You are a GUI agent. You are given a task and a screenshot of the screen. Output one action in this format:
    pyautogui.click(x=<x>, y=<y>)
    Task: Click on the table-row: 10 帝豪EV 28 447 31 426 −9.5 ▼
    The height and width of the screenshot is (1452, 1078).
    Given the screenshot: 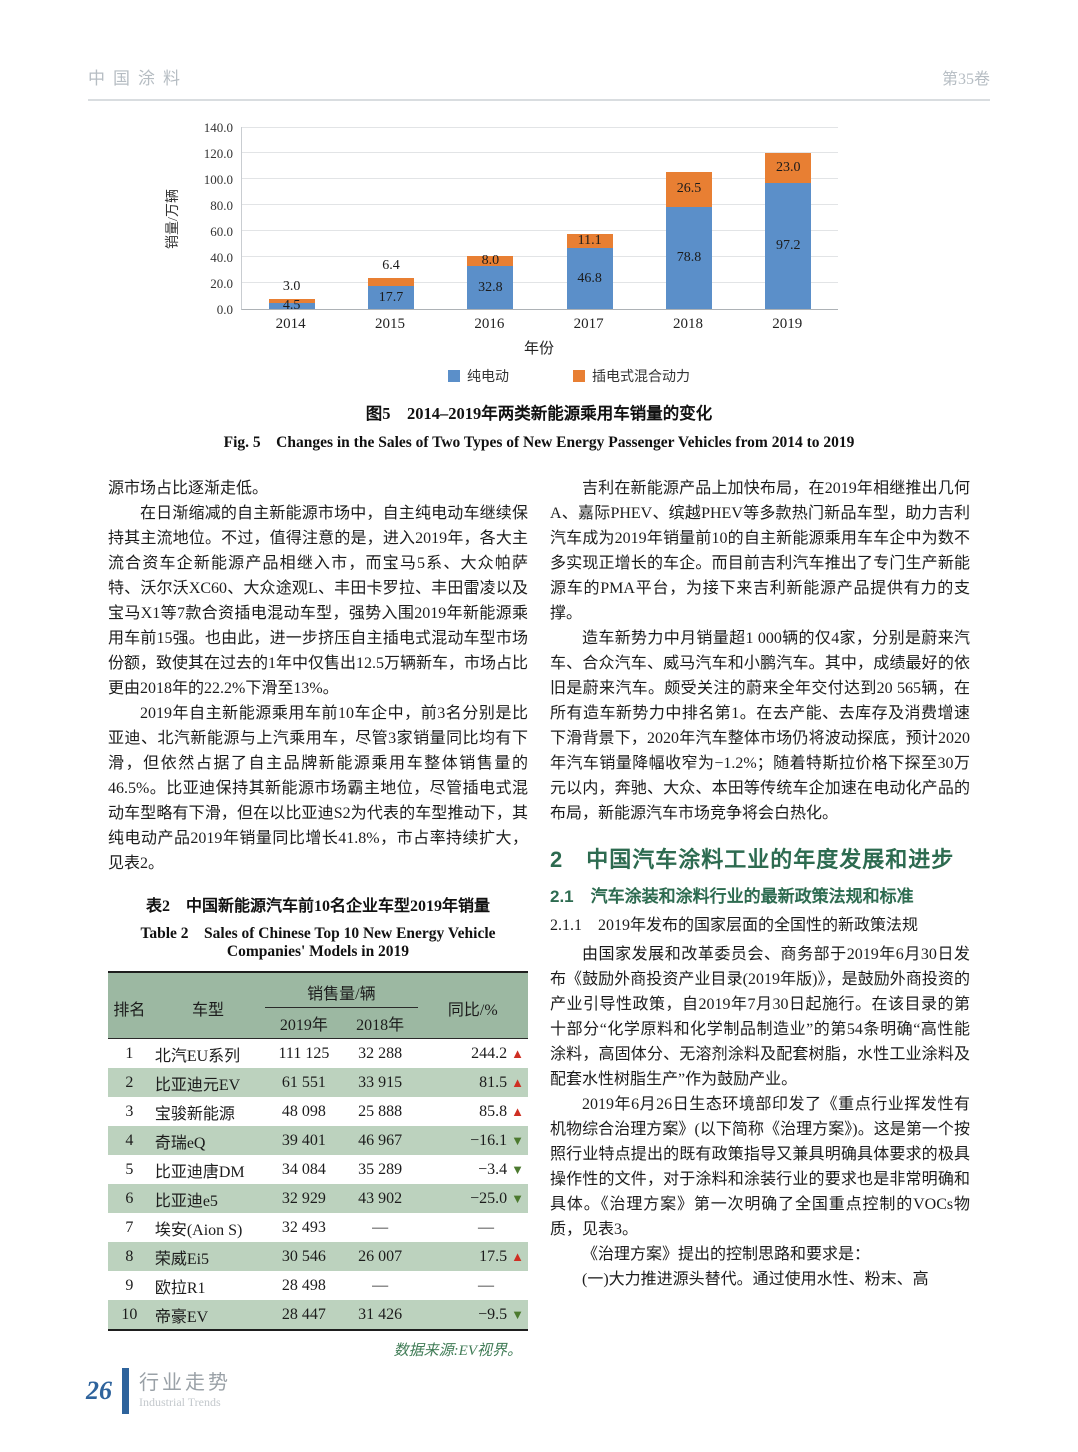 What is the action you would take?
    pyautogui.click(x=318, y=1315)
    